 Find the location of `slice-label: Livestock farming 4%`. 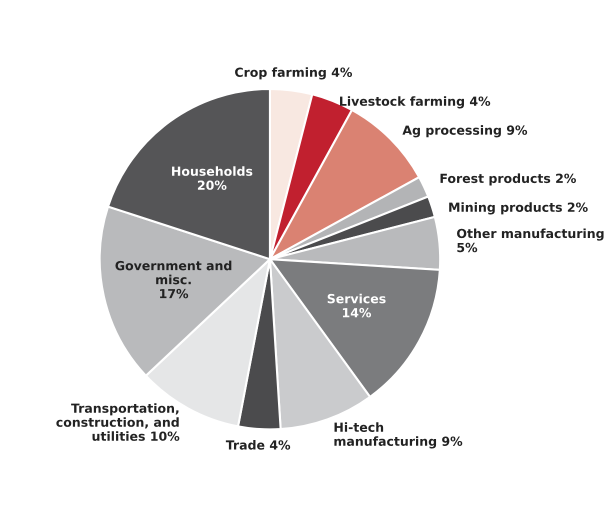

slice-label: Livestock farming 4% is located at coordinates (415, 102).